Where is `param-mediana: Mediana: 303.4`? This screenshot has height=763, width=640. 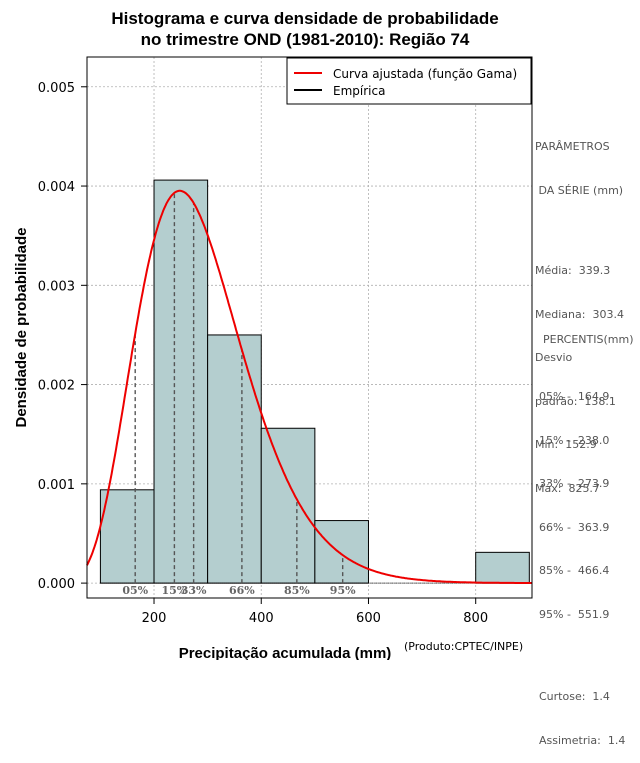
param-mediana: Mediana: 303.4 is located at coordinates (579, 314).